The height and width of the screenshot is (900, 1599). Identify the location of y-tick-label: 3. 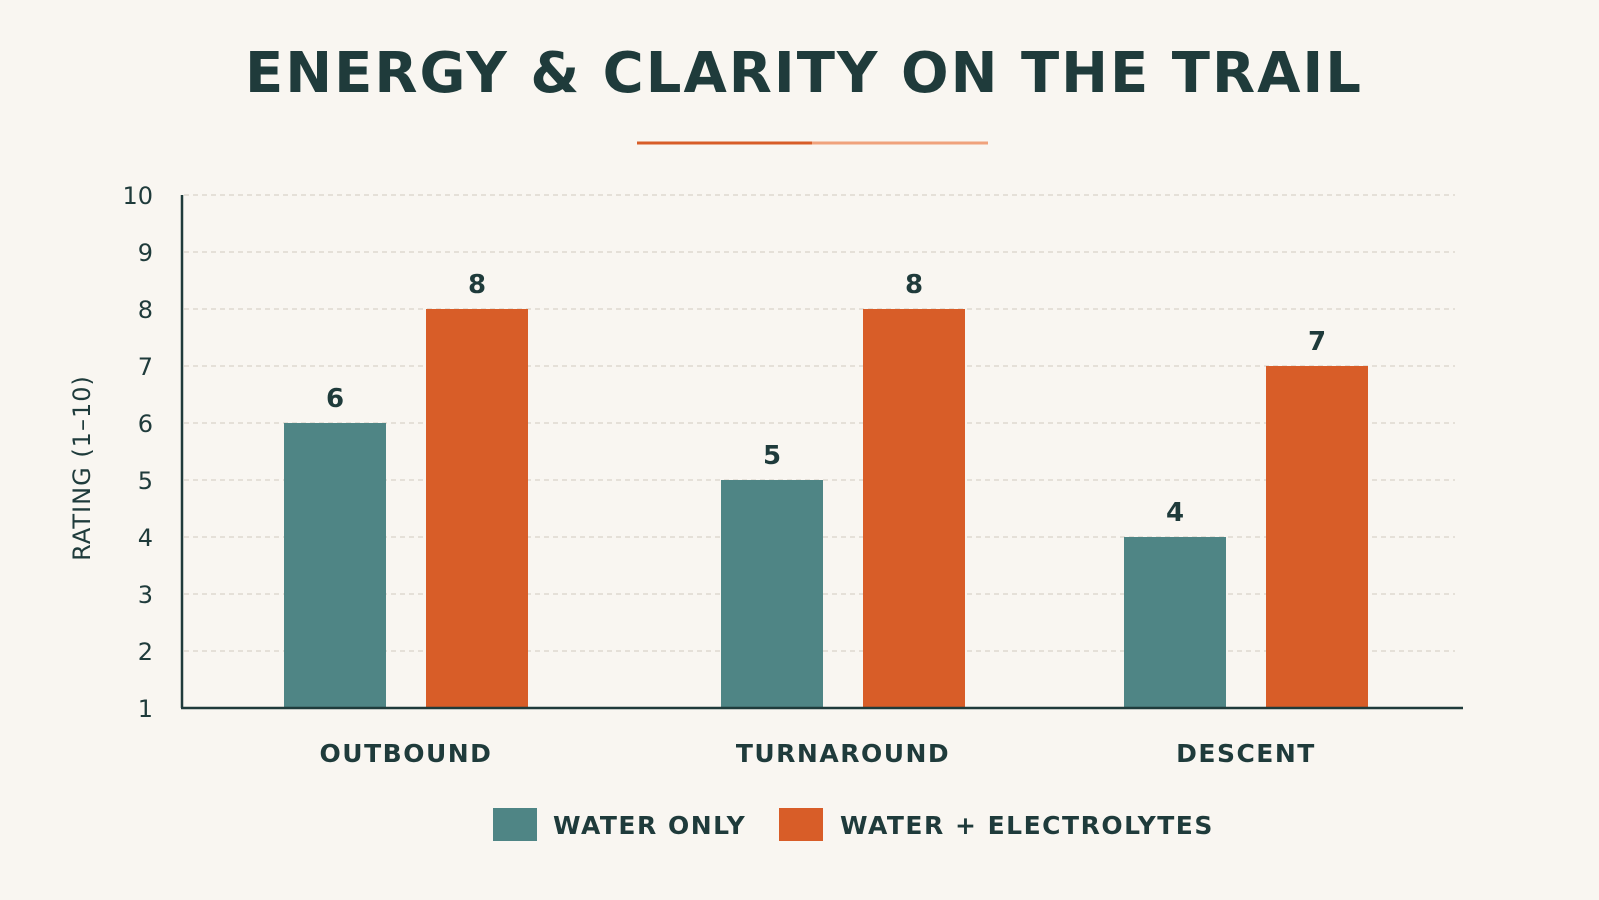
(145, 595).